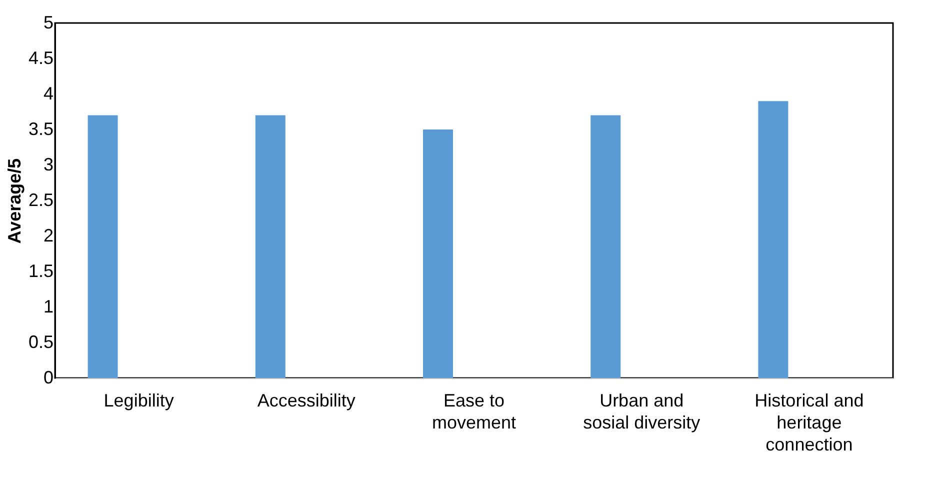 The height and width of the screenshot is (479, 952). Describe the element at coordinates (48, 236) in the screenshot. I see `y-tick-label: 2` at that location.